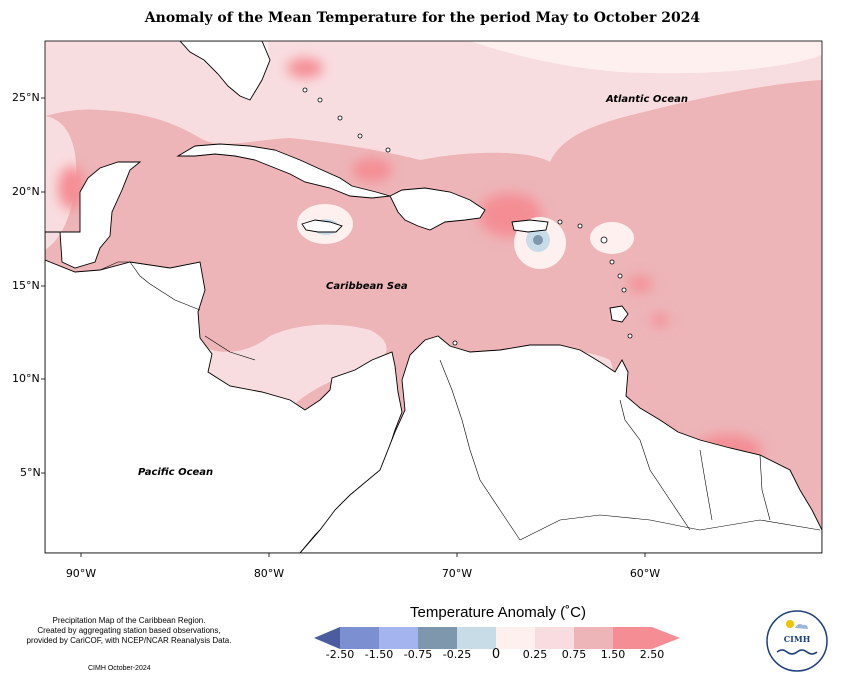 This screenshot has height=684, width=845. I want to click on warm-spot-windward, so click(640, 284).